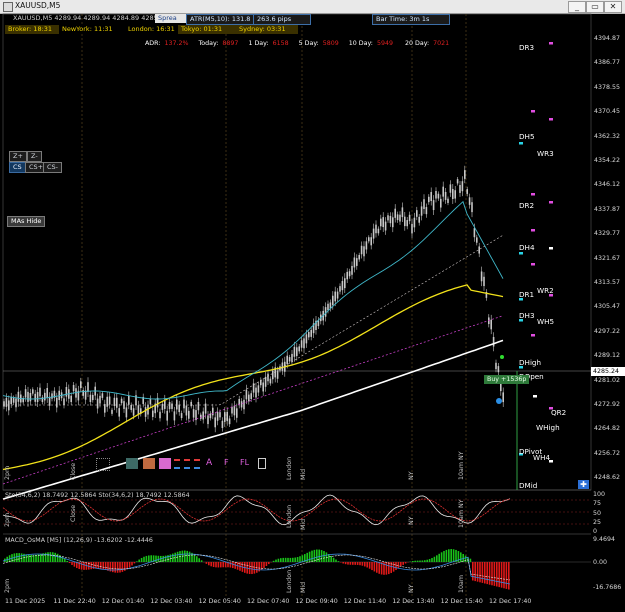 This screenshot has height=612, width=625. What do you see at coordinates (187, 461) in the screenshot?
I see `line-style-red-icon` at bounding box center [187, 461].